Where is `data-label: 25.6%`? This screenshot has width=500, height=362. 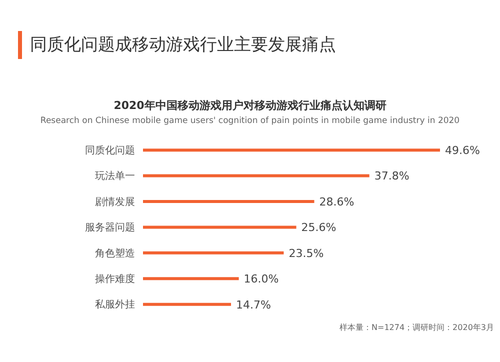 data-label: 25.6% is located at coordinates (318, 227).